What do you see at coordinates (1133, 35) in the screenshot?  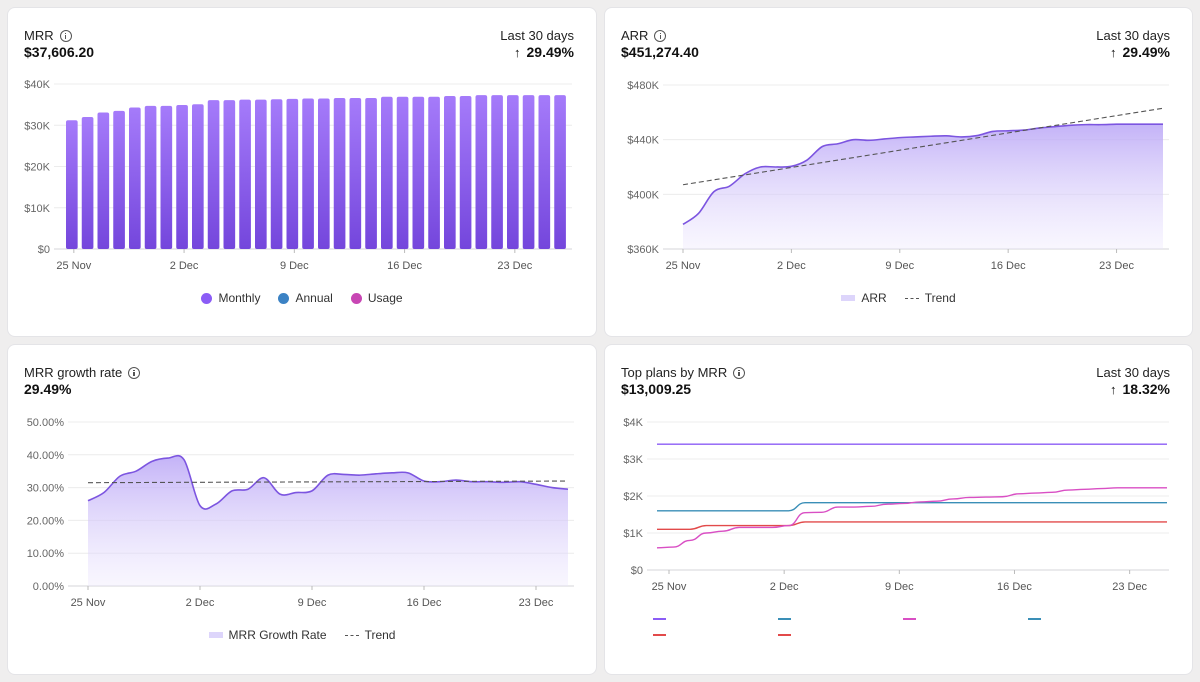 I see `arr-period: Last 30 days` at bounding box center [1133, 35].